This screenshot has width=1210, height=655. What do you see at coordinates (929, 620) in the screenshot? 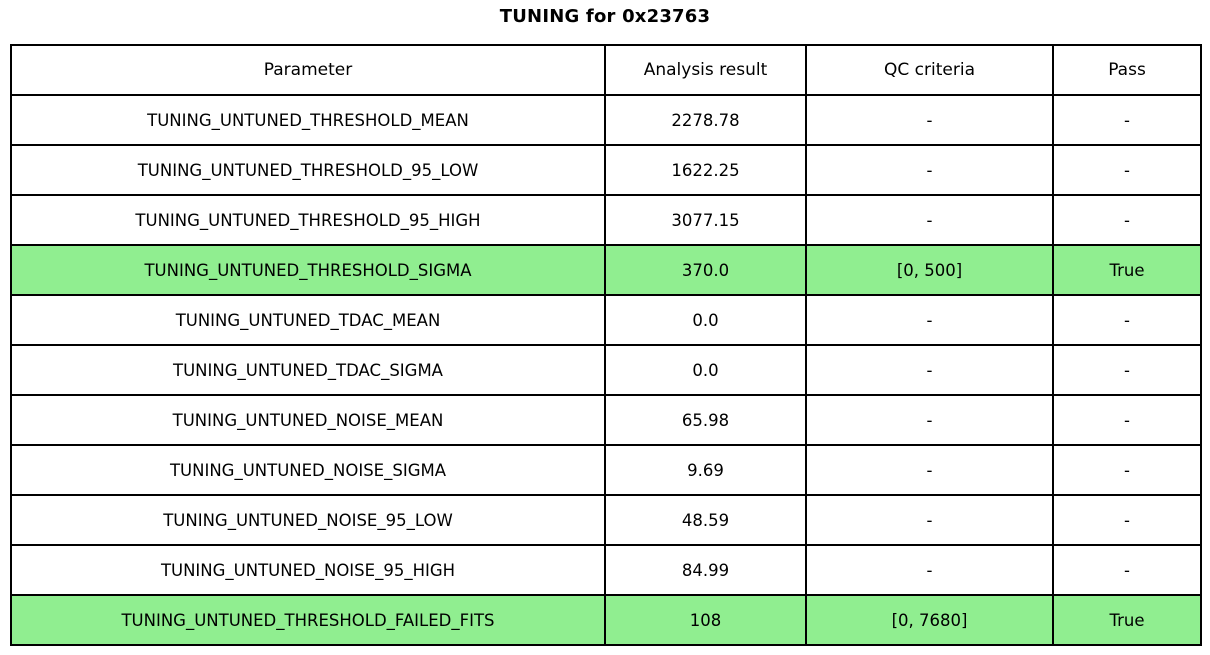
I see `qc-criteria-cell: [0, 7680]` at bounding box center [929, 620].